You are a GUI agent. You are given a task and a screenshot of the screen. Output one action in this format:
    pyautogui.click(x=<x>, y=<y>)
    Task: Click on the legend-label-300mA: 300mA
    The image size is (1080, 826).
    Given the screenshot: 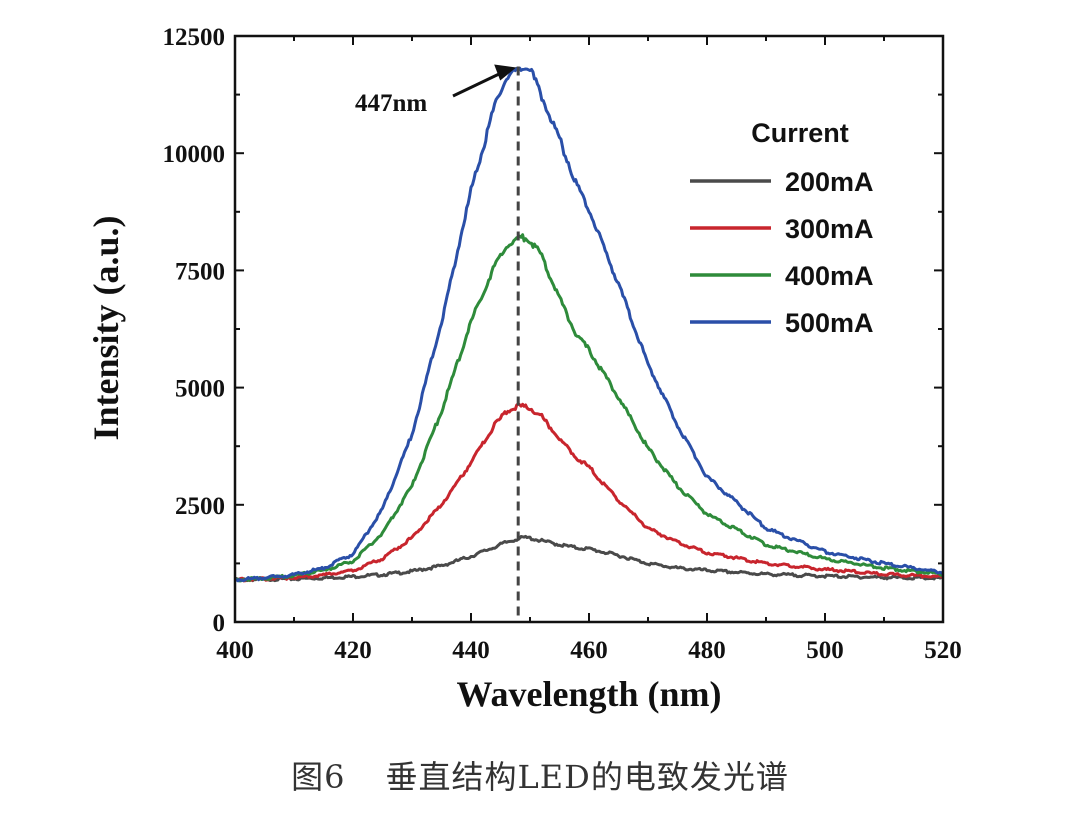 What is the action you would take?
    pyautogui.click(x=829, y=229)
    